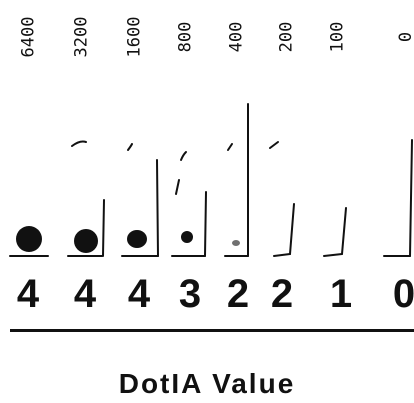 This screenshot has height=403, width=414. What do you see at coordinates (403, 294) in the screenshot?
I see `score-value: 0` at bounding box center [403, 294].